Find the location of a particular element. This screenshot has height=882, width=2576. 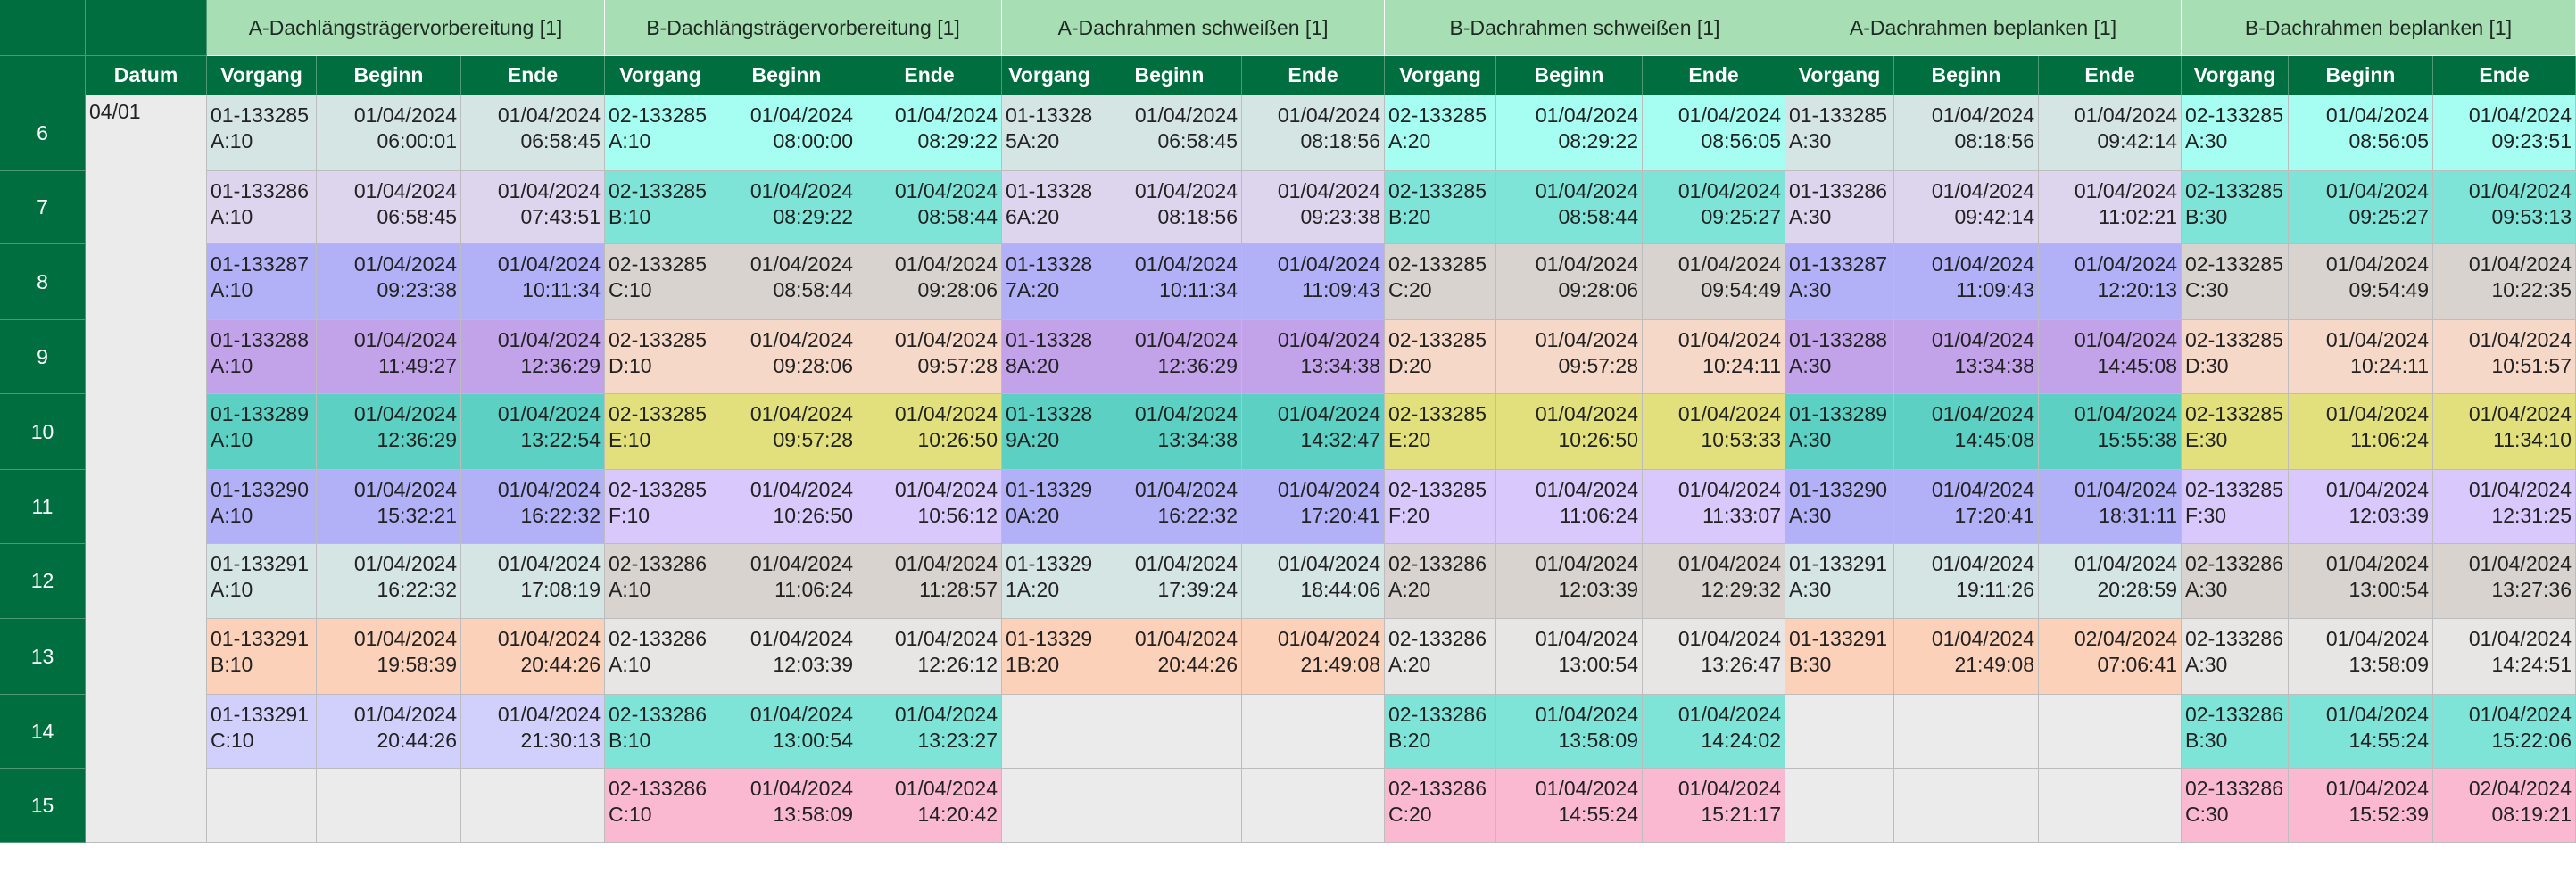

operation-cell: 01-13328 7A:20 is located at coordinates (1049, 282).